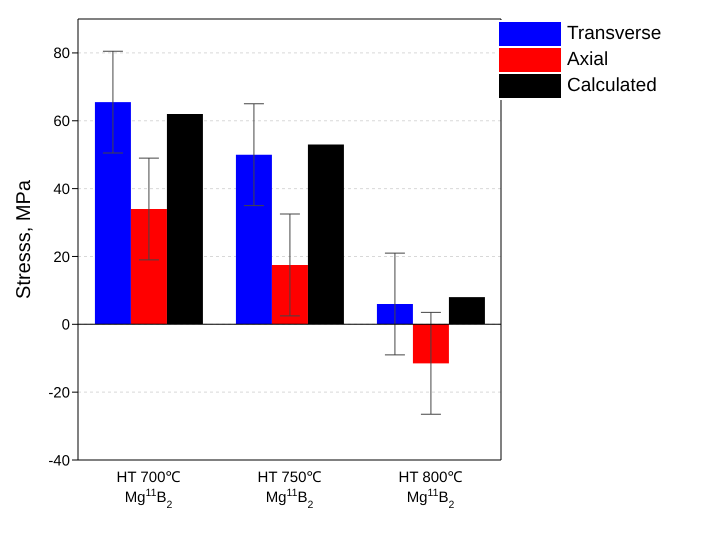 This screenshot has height=540, width=704. What do you see at coordinates (614, 34) in the screenshot?
I see `legend-label: Transverse` at bounding box center [614, 34].